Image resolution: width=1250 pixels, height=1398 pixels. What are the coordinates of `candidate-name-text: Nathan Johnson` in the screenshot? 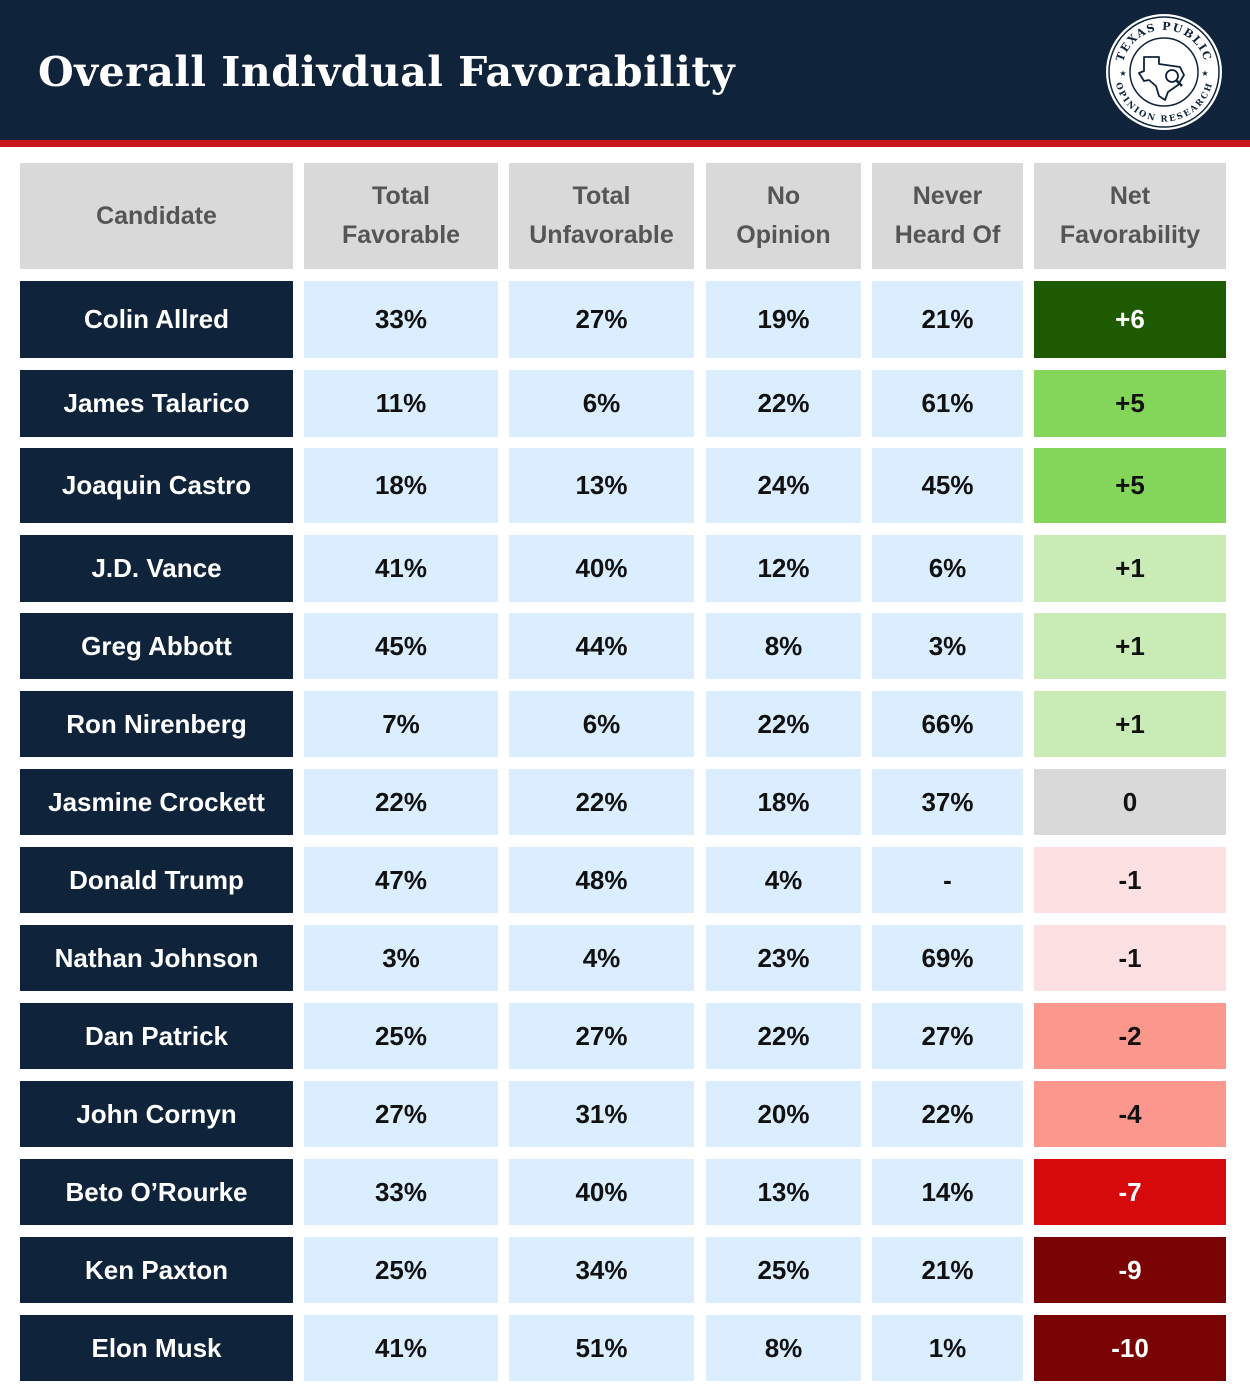 It's located at (156, 957).